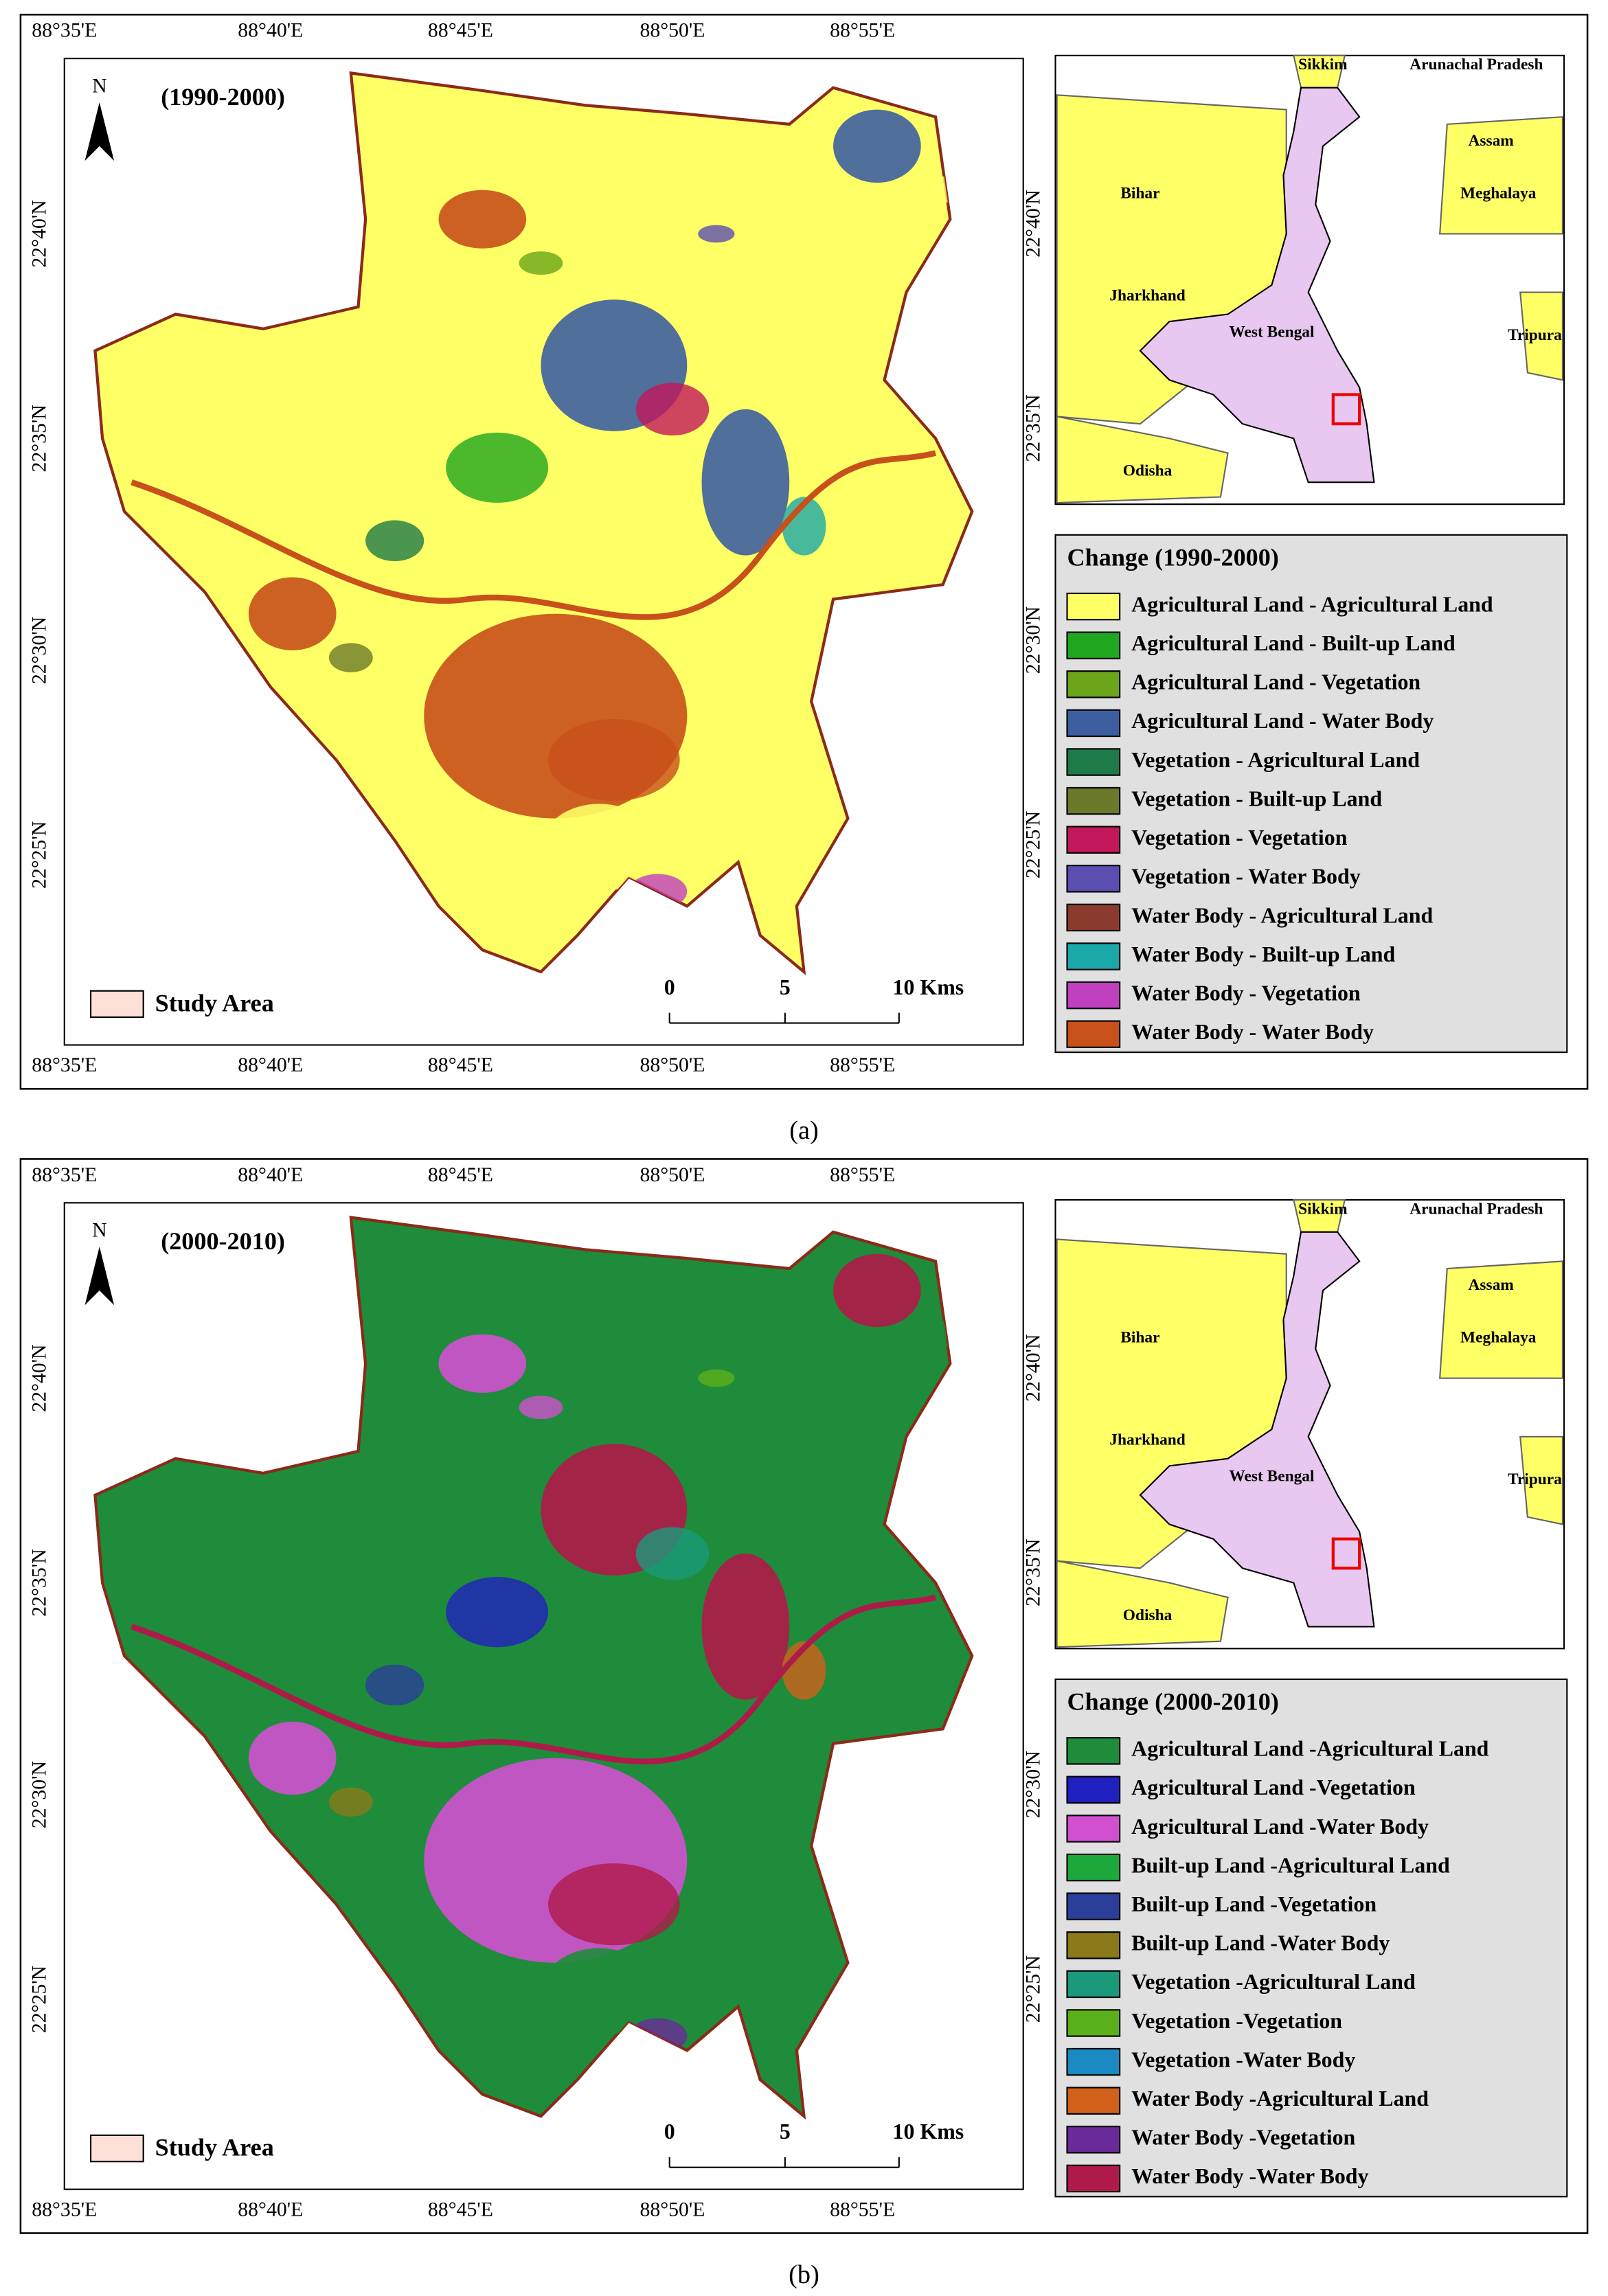 This screenshot has height=2296, width=1608. Describe the element at coordinates (1312, 604) in the screenshot. I see `legend-label: Agricultural Land - Agricultural Land` at that location.